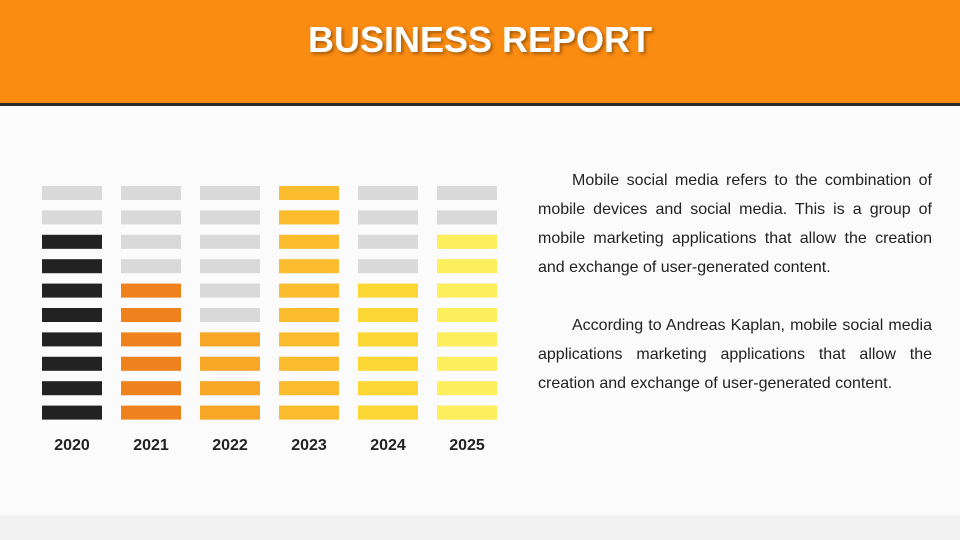 The width and height of the screenshot is (960, 540). What do you see at coordinates (480, 39) in the screenshot?
I see `slide-title: BUSINESS REPORT` at bounding box center [480, 39].